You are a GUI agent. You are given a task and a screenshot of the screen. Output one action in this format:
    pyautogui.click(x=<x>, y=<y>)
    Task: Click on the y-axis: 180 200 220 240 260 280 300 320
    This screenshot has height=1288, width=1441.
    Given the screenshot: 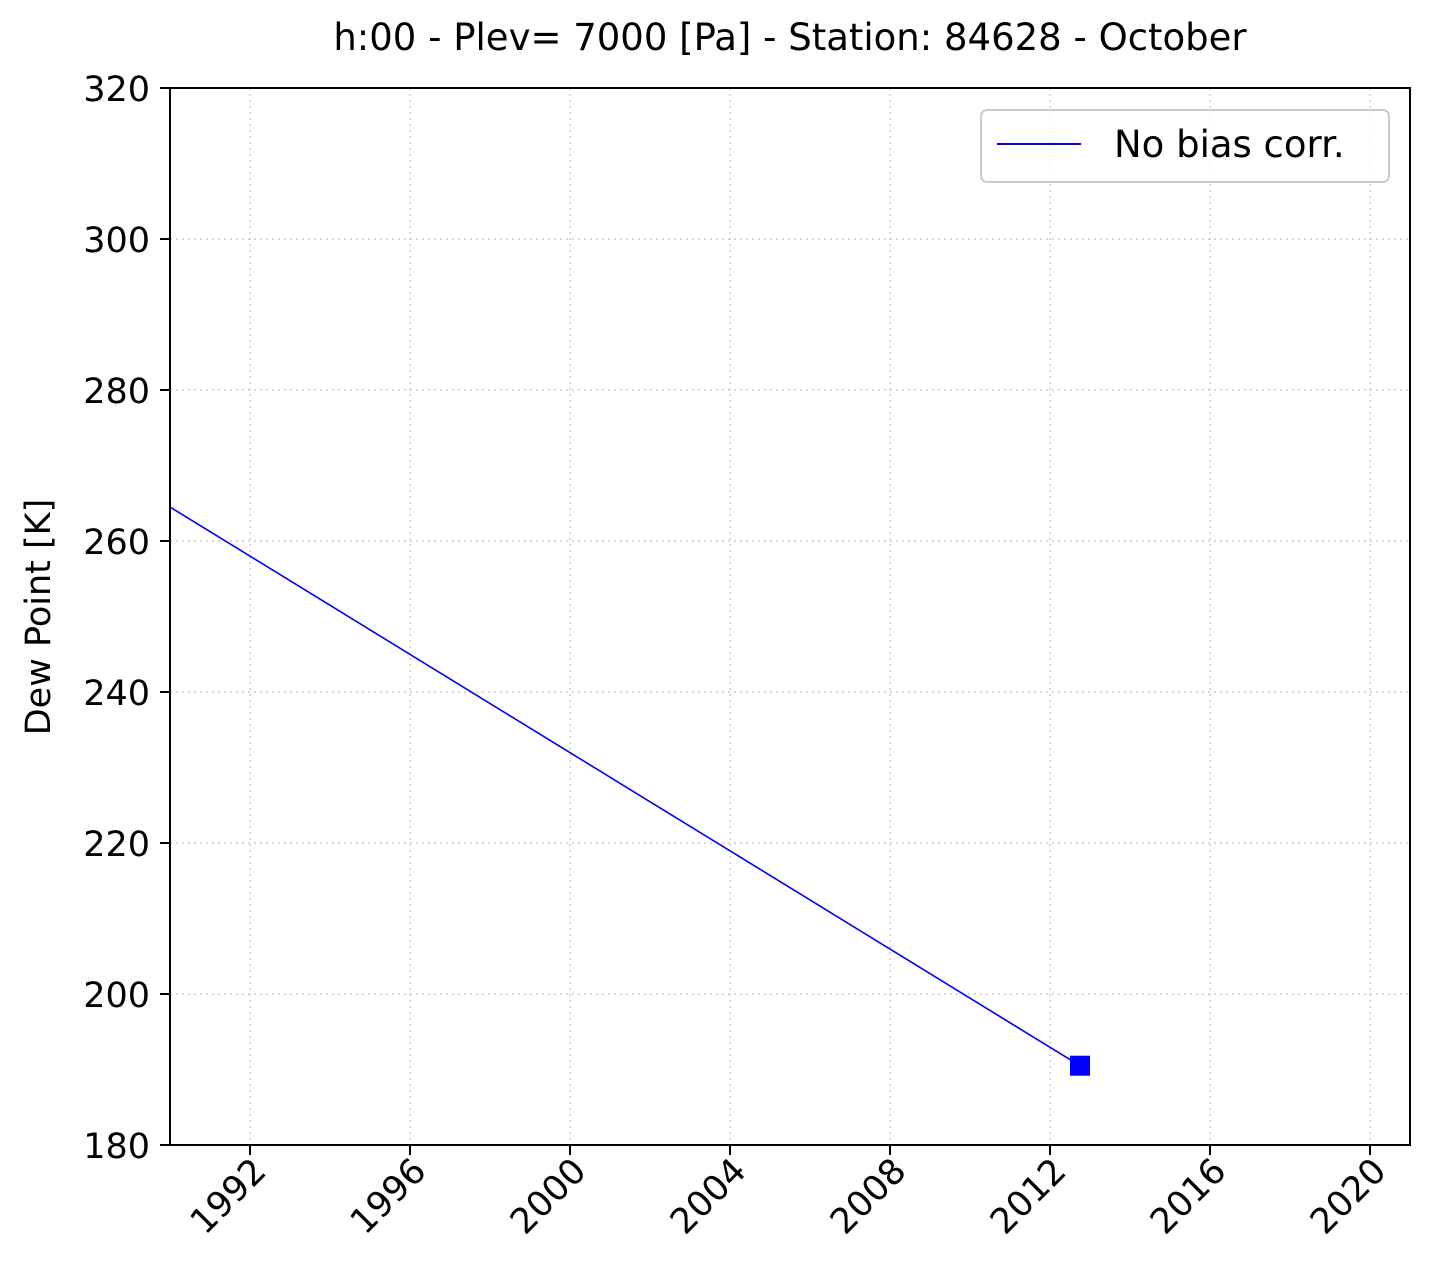 What is the action you would take?
    pyautogui.click(x=126, y=618)
    